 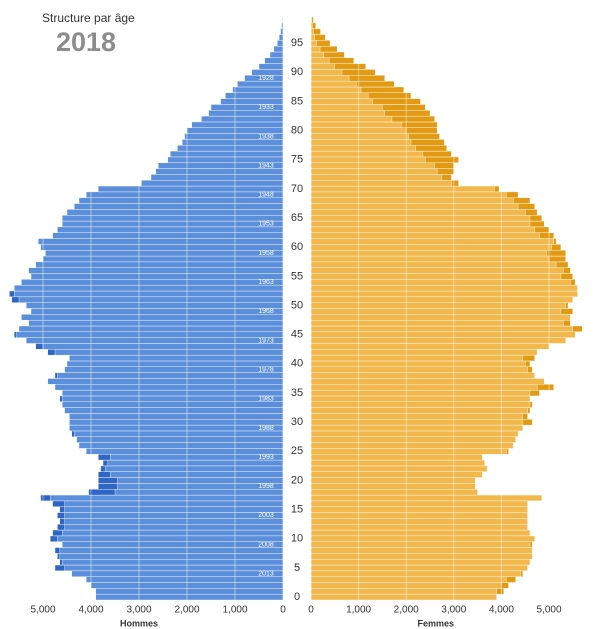 What do you see at coordinates (297, 422) in the screenshot?
I see `y-tick-label: 30` at bounding box center [297, 422].